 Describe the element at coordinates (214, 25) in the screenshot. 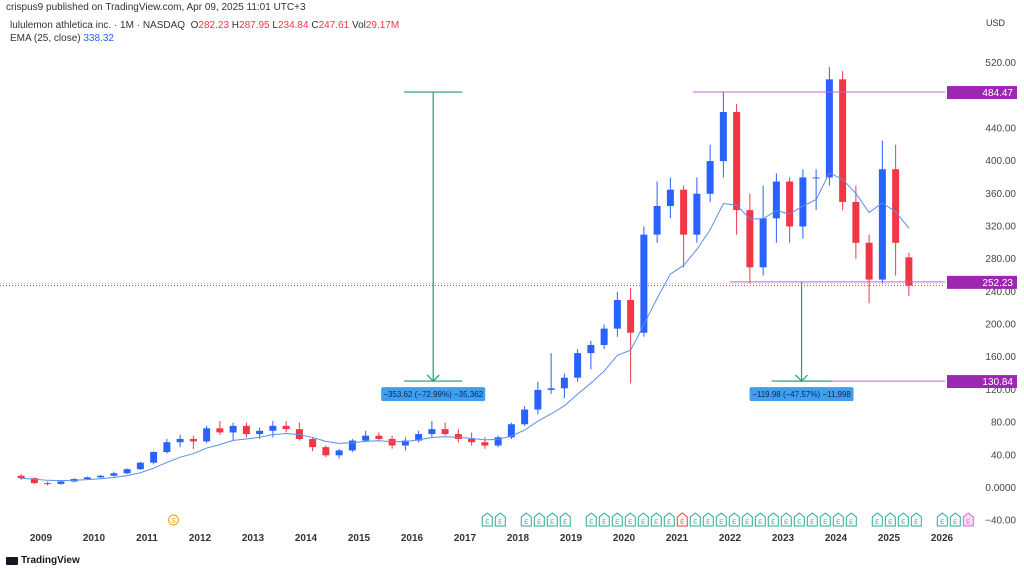

I see `open-value: 282.23` at that location.